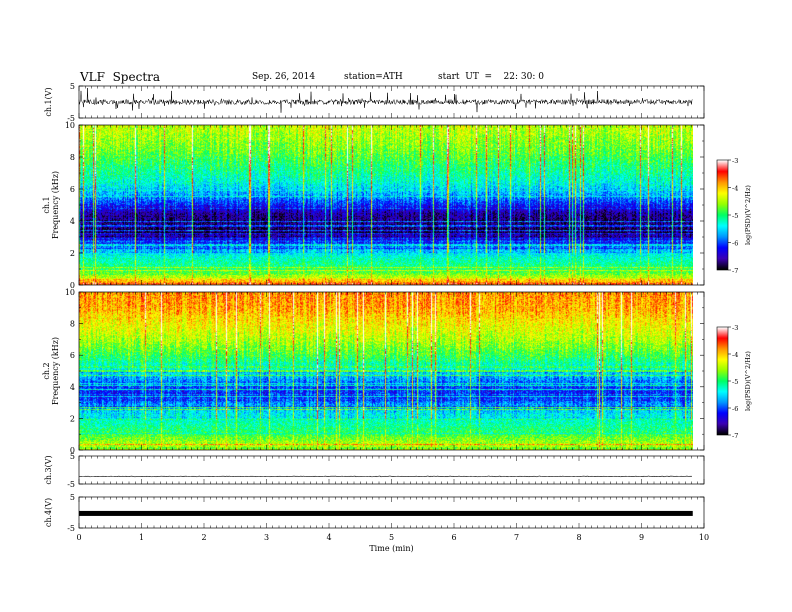  I want to click on waveform-ch4, so click(386, 513).